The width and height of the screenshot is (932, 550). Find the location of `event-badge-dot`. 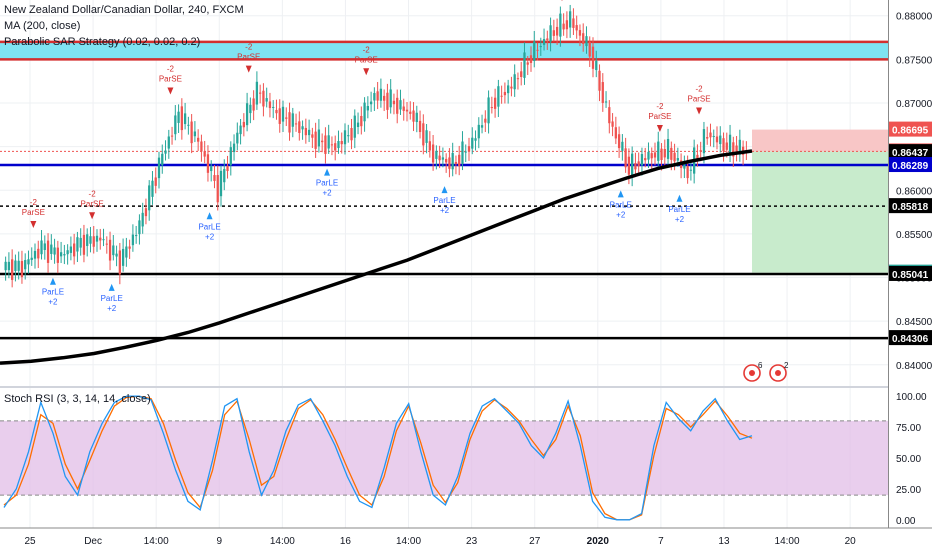

event-badge-dot is located at coordinates (778, 373).